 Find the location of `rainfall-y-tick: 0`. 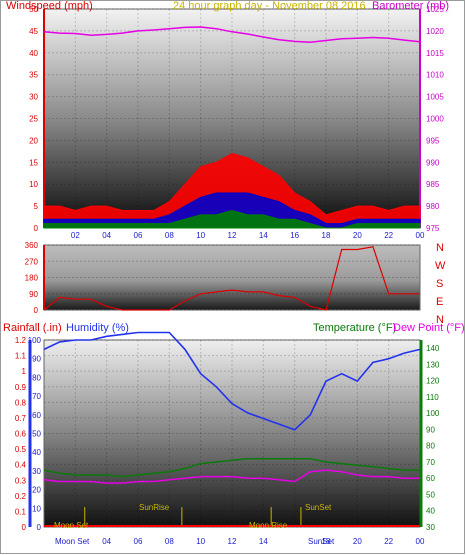

rainfall-y-tick: 0 is located at coordinates (24, 527).